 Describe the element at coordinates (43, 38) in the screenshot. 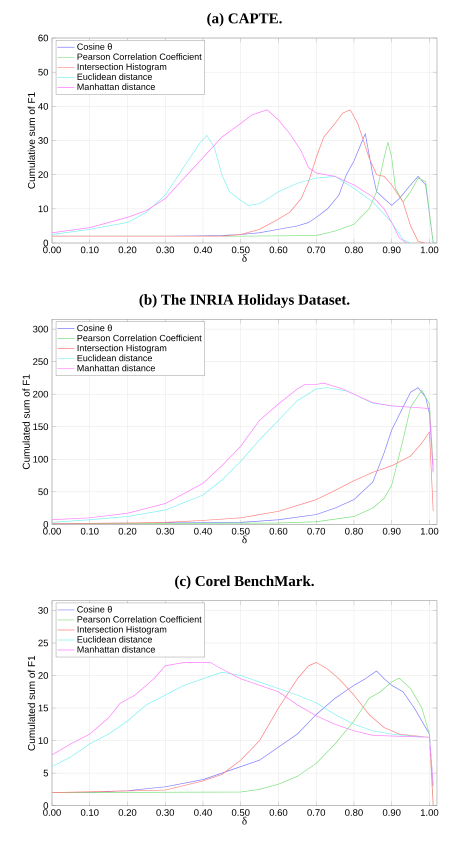

I see `y-tick-label: 60` at that location.